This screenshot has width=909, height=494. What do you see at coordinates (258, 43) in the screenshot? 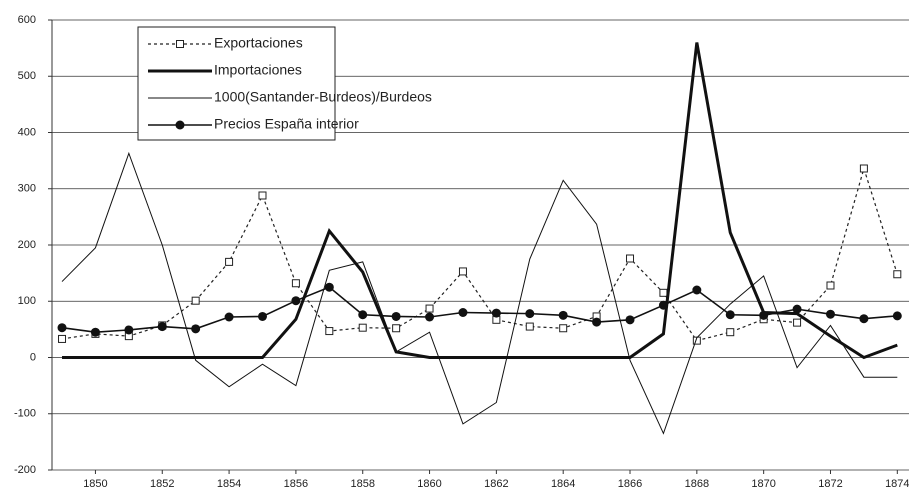
I see `legend-label: Exportaciones` at bounding box center [258, 43].